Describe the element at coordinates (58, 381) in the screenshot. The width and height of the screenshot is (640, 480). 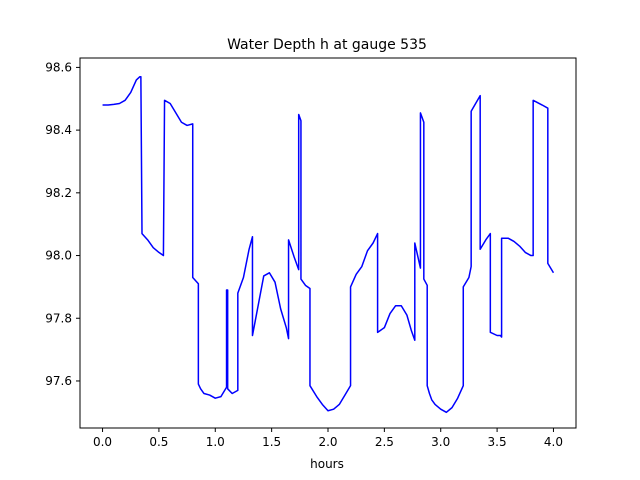
I see `y-tick-label: 97.6` at that location.